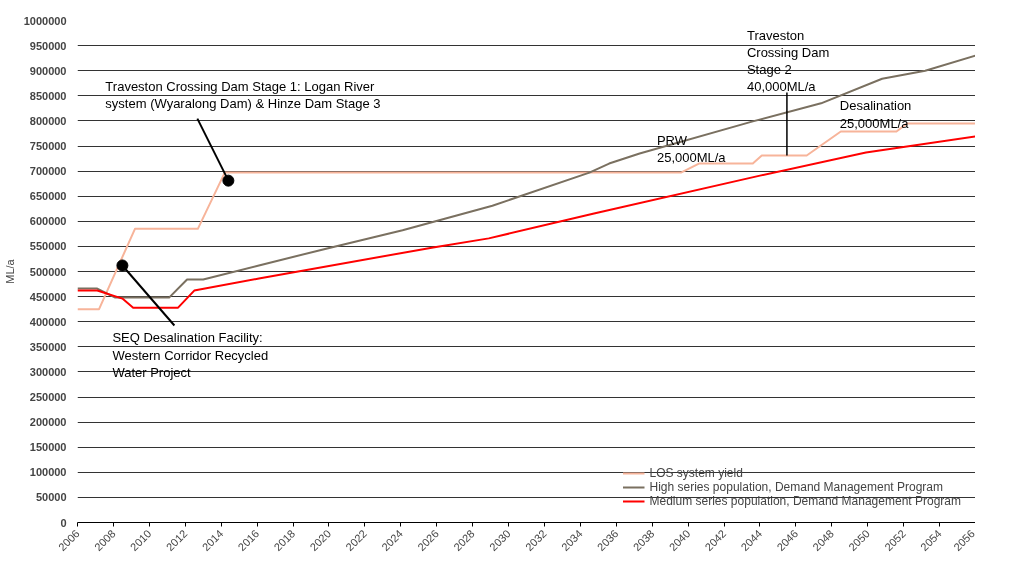 The image size is (1016, 572). I want to click on y-tick-label: 150000, so click(48, 447).